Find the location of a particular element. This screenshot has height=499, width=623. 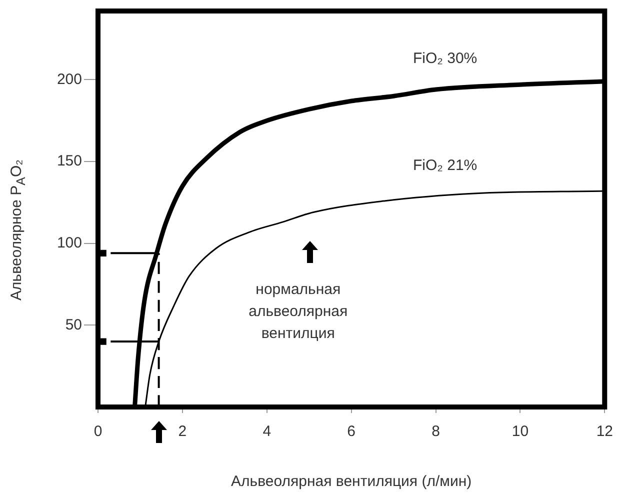

y-tick-label: 200 is located at coordinates (69, 79).